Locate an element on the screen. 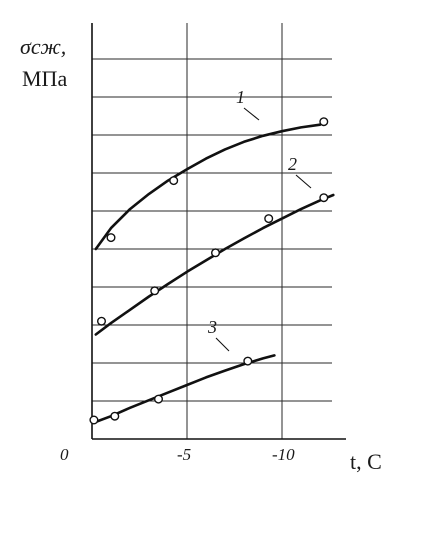  series-1-curve is located at coordinates (208, 187).